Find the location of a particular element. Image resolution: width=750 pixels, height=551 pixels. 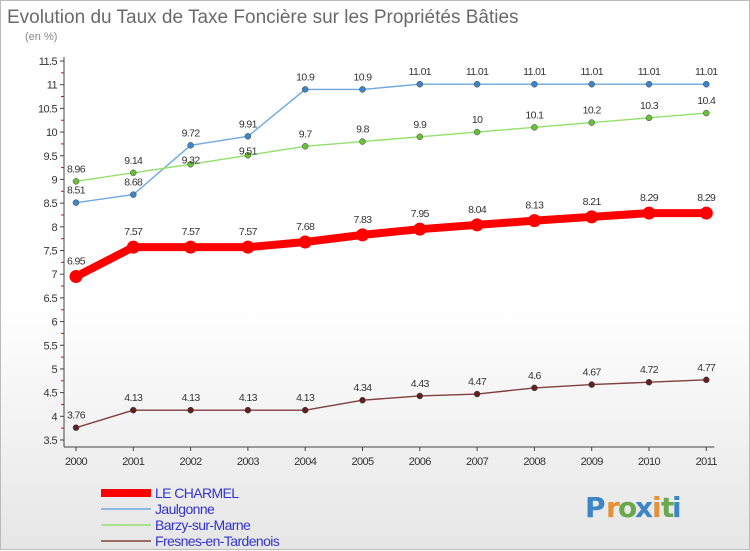

y-tick-label: 3.5 is located at coordinates (51, 441).